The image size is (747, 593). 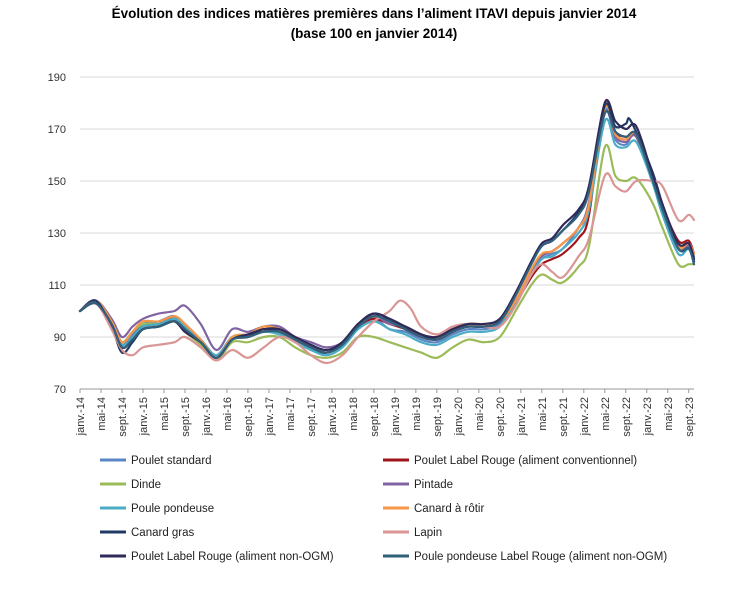 What do you see at coordinates (459, 416) in the screenshot?
I see `x-tick-label: janv.-20` at bounding box center [459, 416].